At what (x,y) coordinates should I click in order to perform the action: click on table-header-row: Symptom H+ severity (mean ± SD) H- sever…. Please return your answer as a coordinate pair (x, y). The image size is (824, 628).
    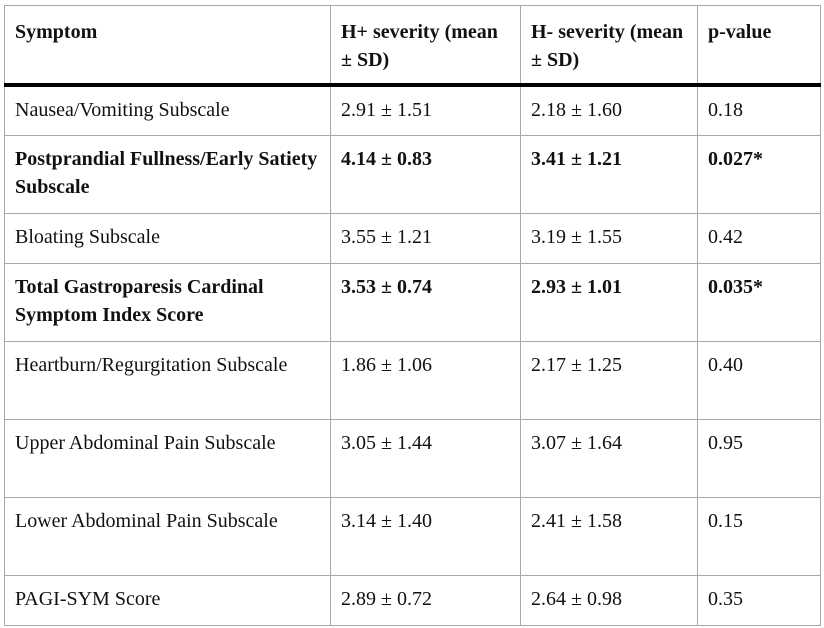
    Looking at the image, I should click on (412, 46).